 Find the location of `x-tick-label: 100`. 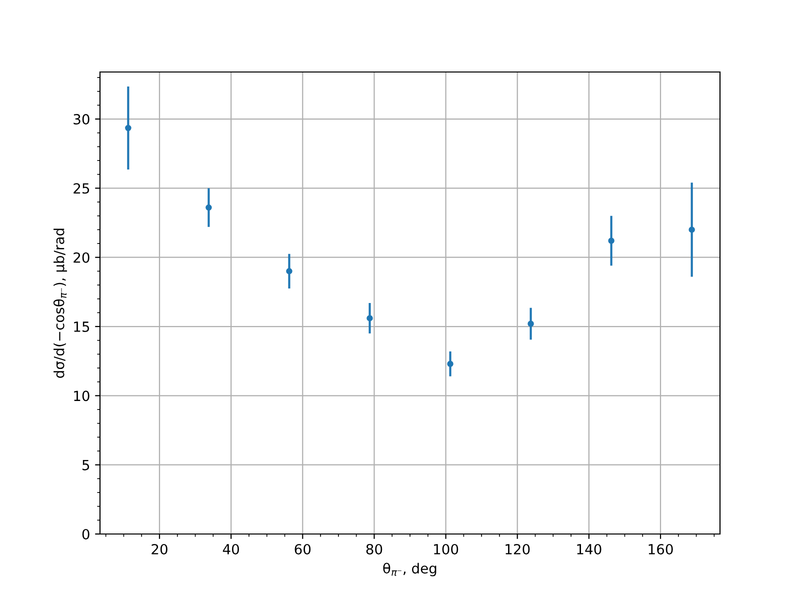

x-tick-label: 100 is located at coordinates (446, 549).